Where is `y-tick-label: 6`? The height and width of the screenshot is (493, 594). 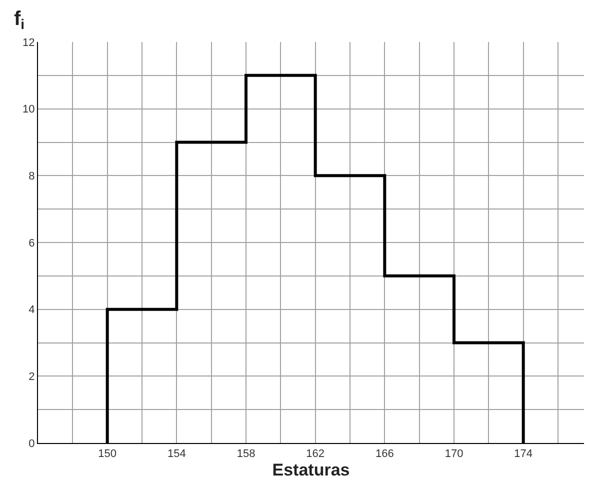
y-tick-label: 6 is located at coordinates (31, 243).